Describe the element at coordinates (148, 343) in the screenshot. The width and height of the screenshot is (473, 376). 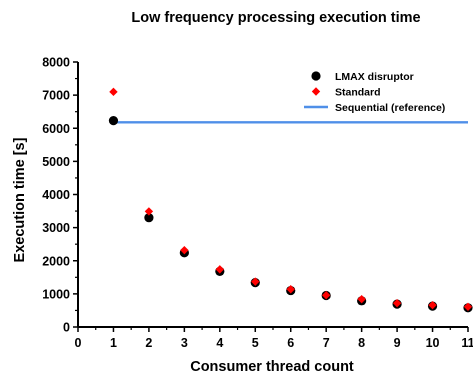
I see `x-tick-label: 2` at that location.